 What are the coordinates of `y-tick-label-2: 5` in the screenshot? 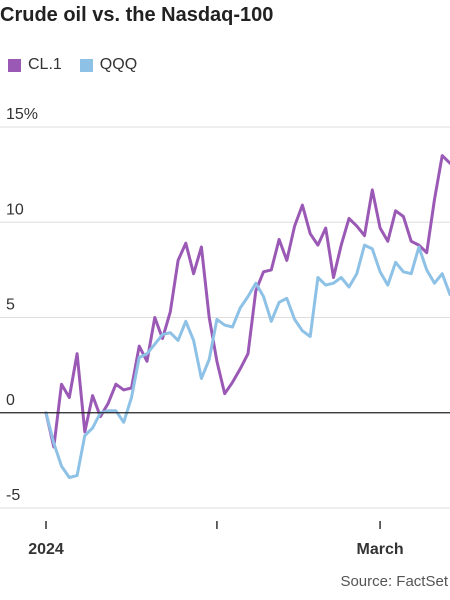 It's located at (10, 305).